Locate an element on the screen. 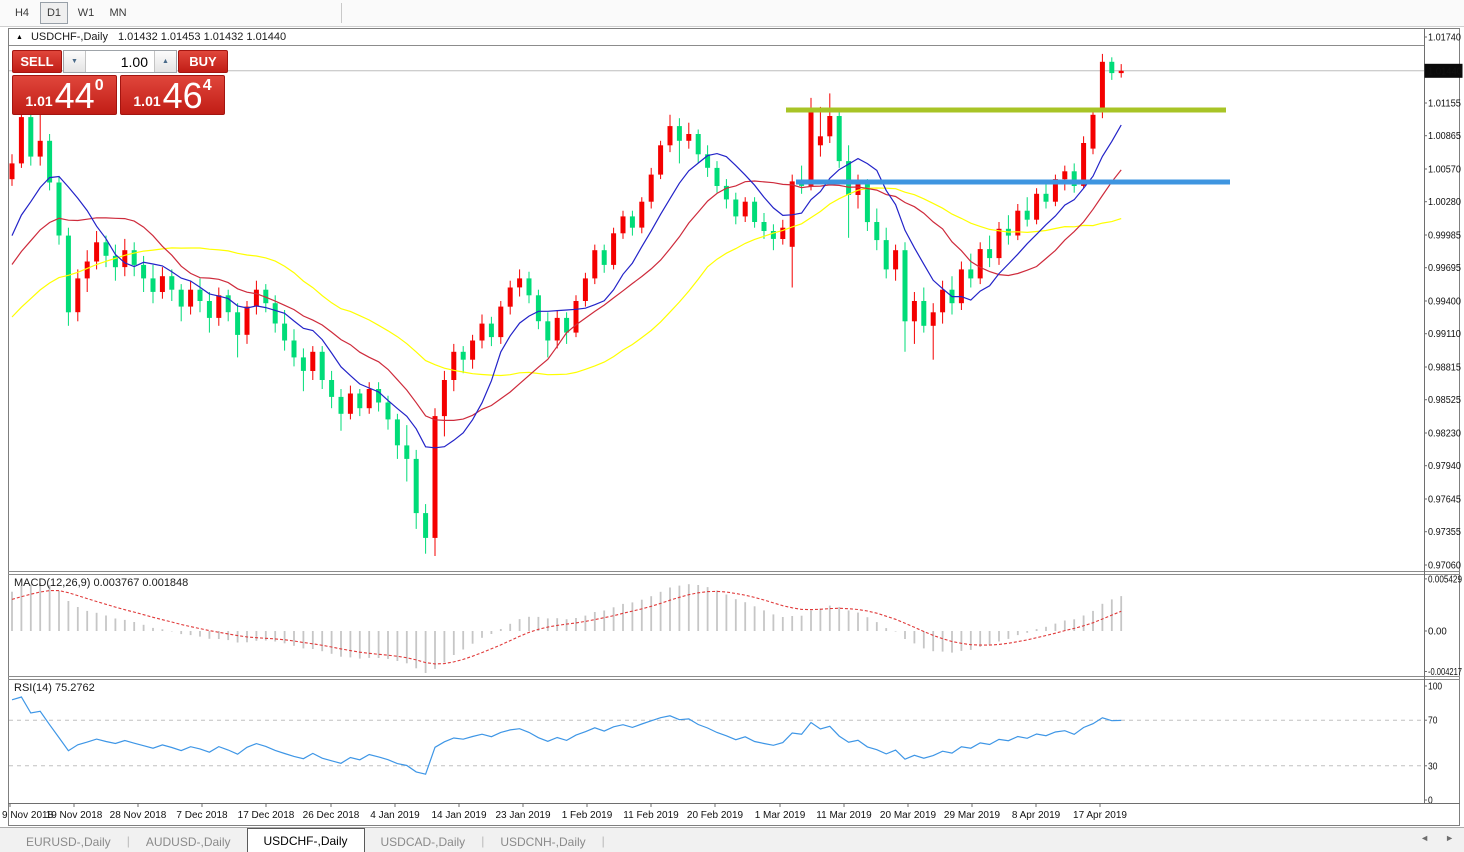  svg-text: 11 Mar 2019 is located at coordinates (844, 815).